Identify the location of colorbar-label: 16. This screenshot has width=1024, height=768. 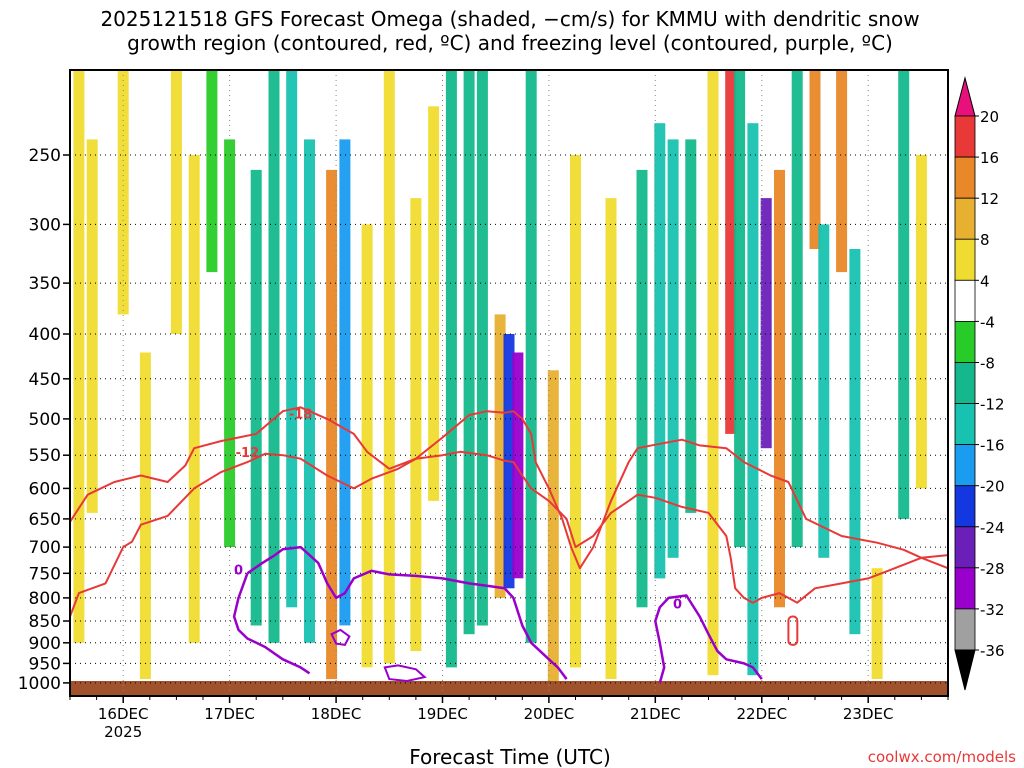
(989, 158).